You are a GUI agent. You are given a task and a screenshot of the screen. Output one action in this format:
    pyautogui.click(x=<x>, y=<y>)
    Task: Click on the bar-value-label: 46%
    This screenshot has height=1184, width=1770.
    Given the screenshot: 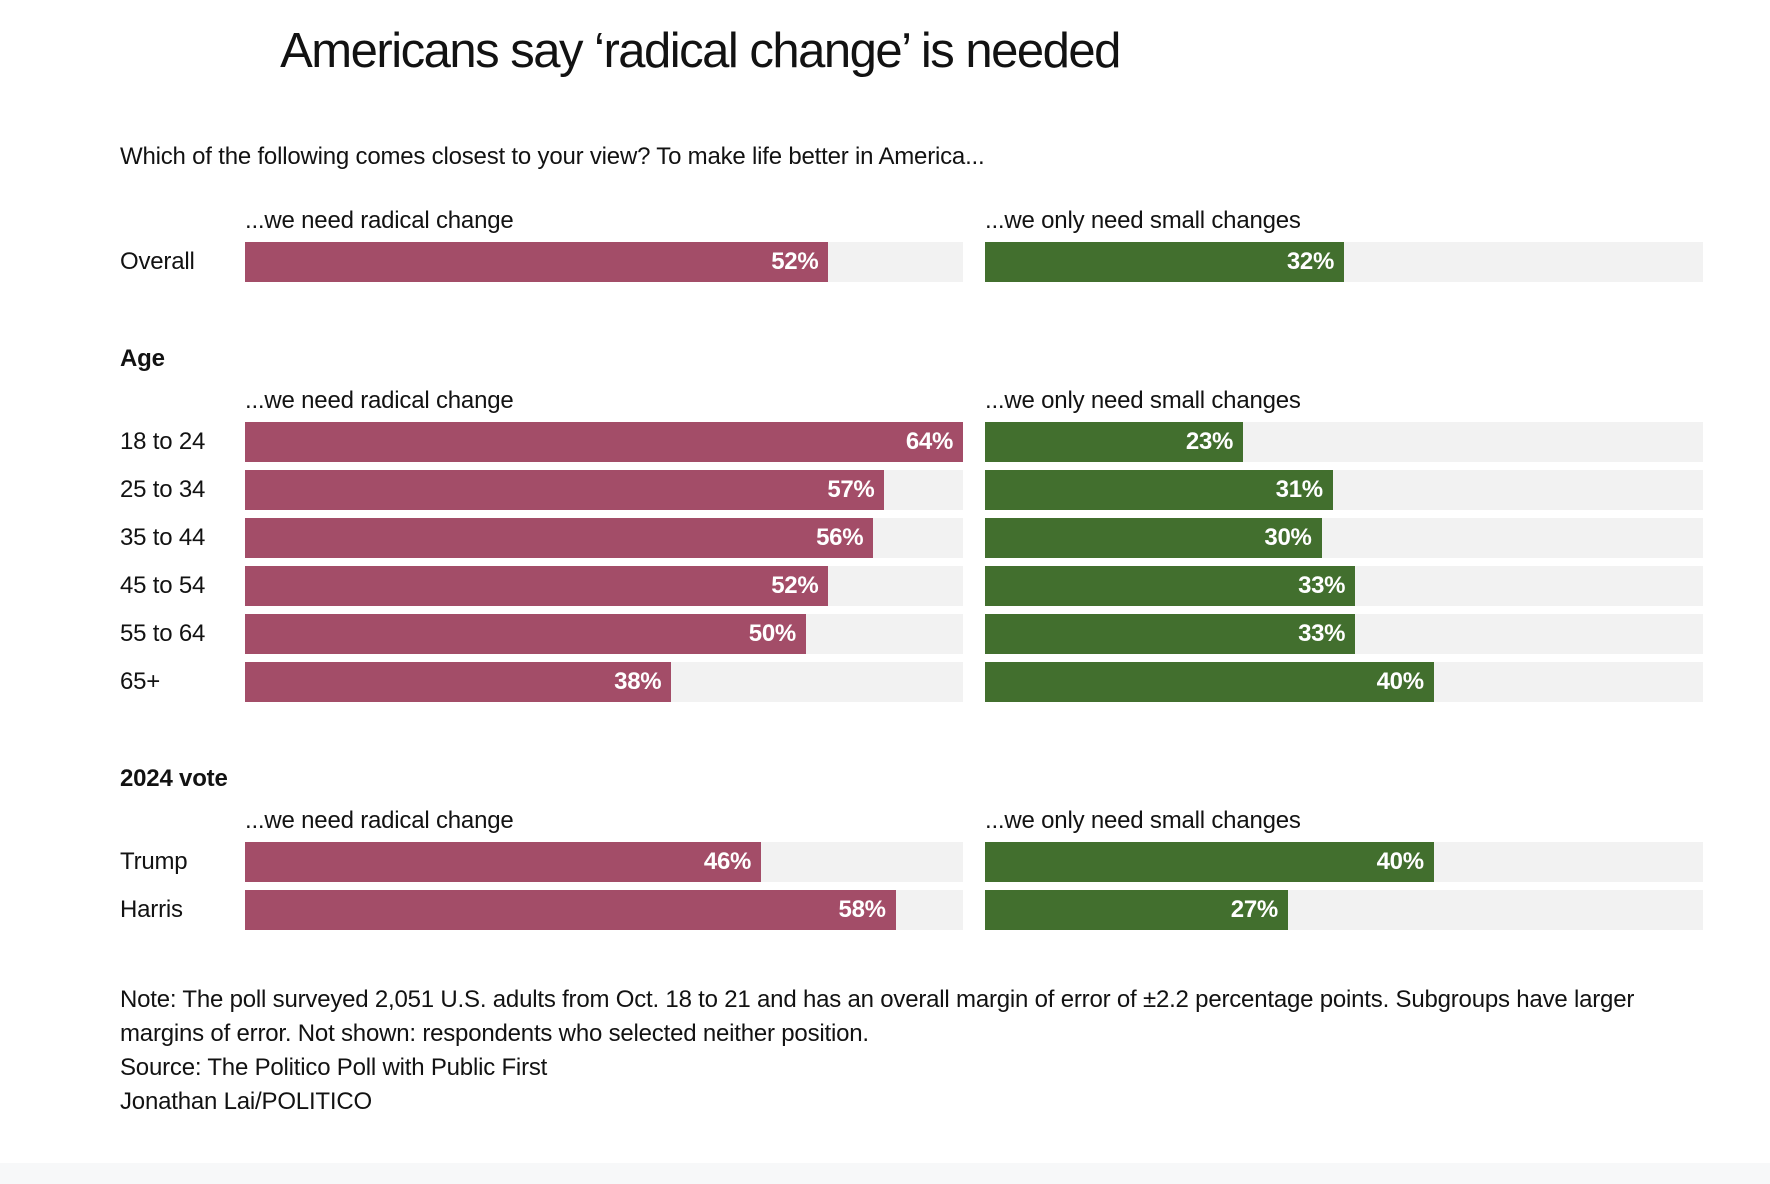 What is the action you would take?
    pyautogui.click(x=727, y=861)
    